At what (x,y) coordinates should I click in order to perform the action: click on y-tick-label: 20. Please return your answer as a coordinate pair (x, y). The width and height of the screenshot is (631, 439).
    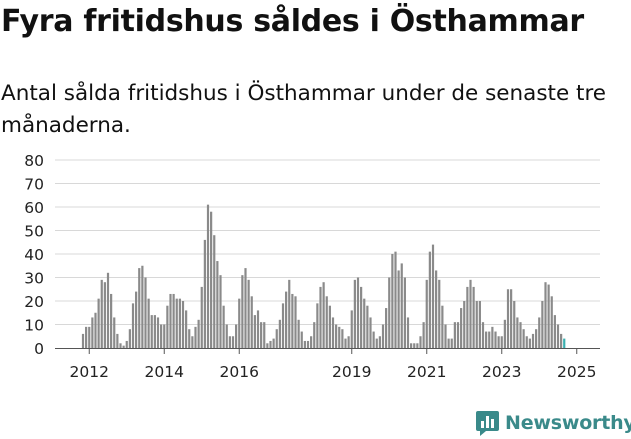
    Looking at the image, I should click on (34, 302).